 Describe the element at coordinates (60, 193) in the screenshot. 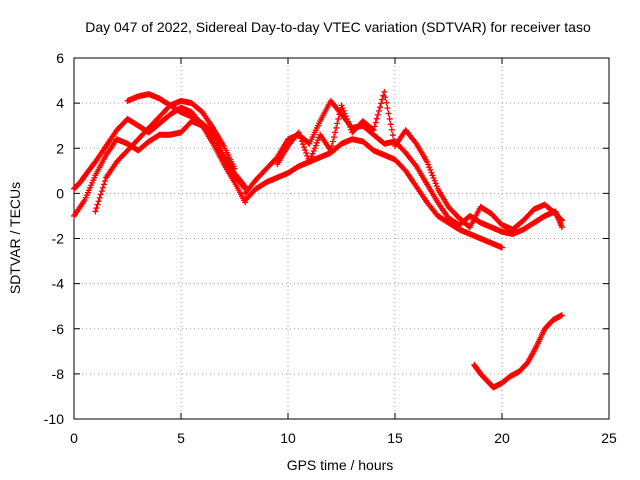

I see `y-tick-label: 0` at that location.